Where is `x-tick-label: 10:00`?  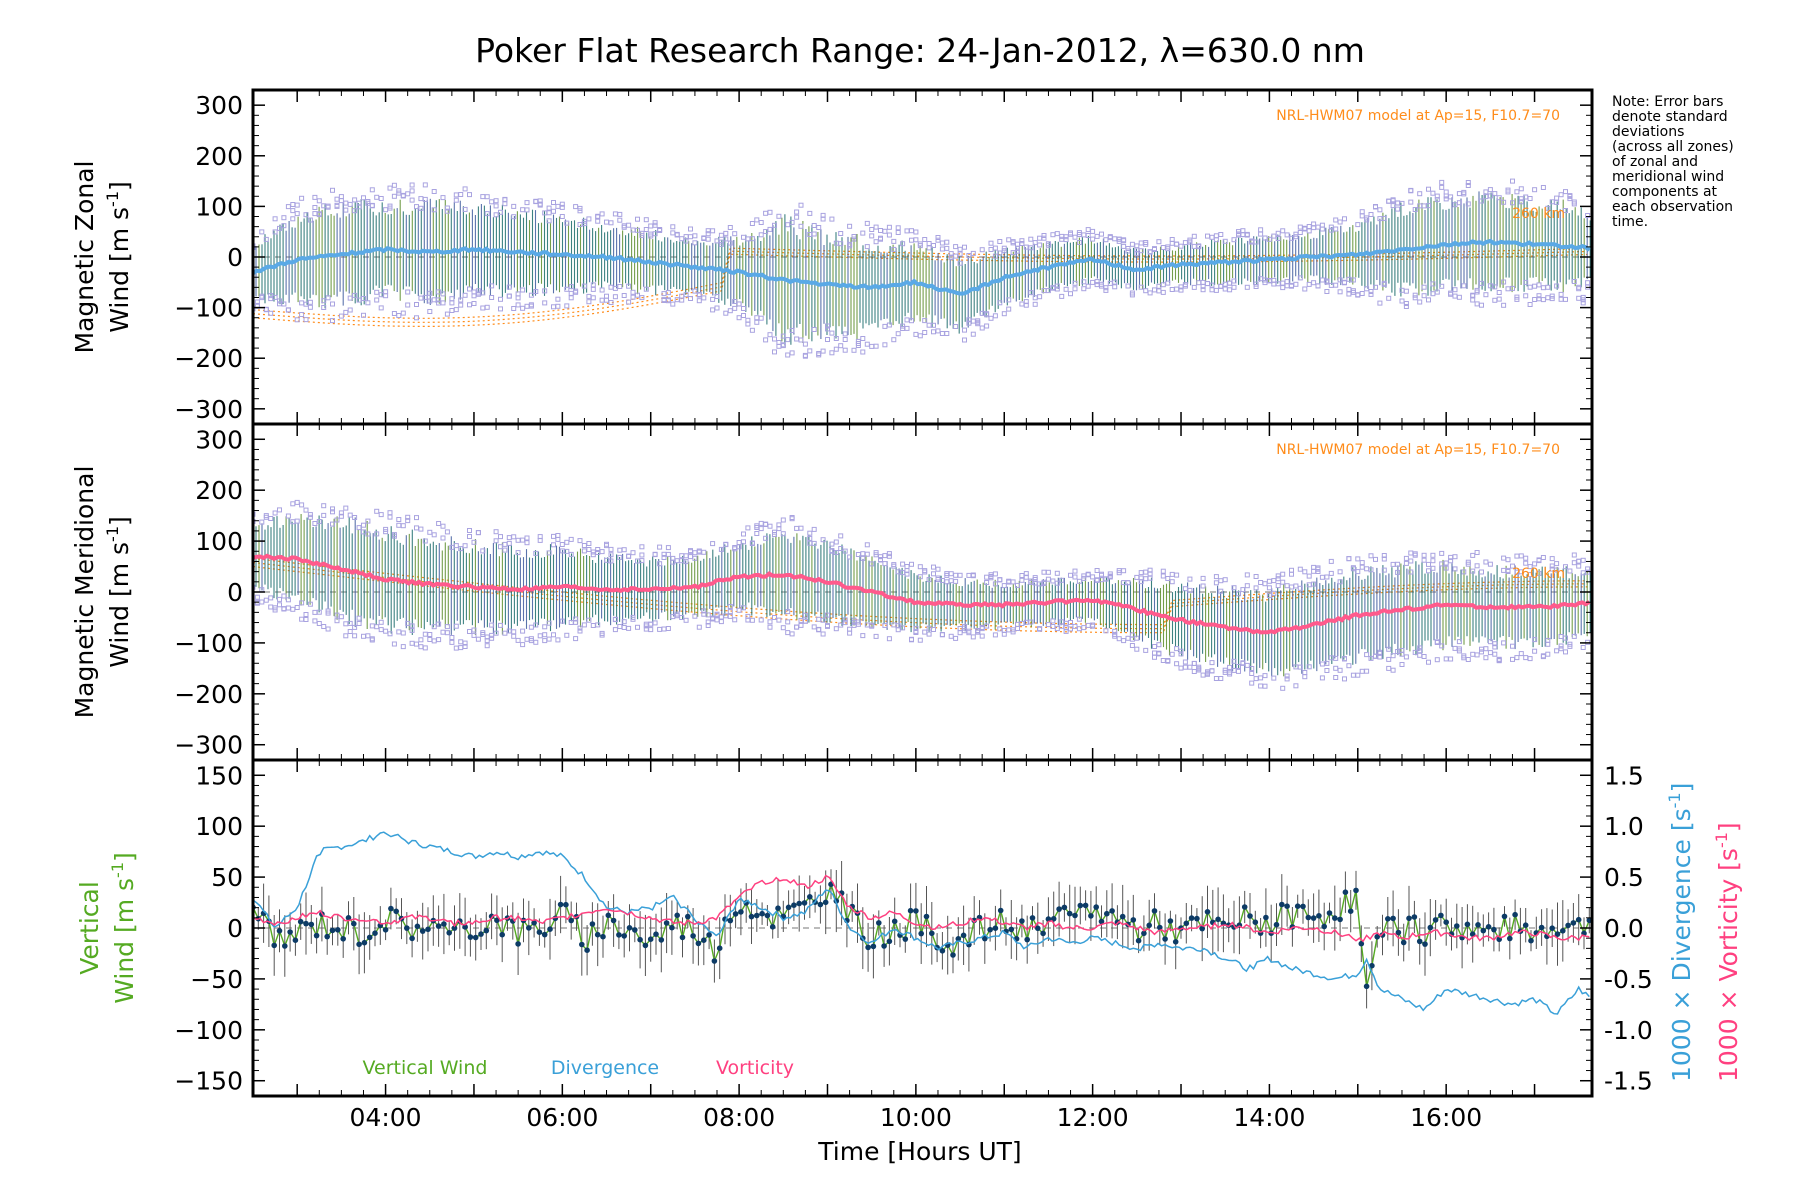
x-tick-label: 10:00 is located at coordinates (916, 1117).